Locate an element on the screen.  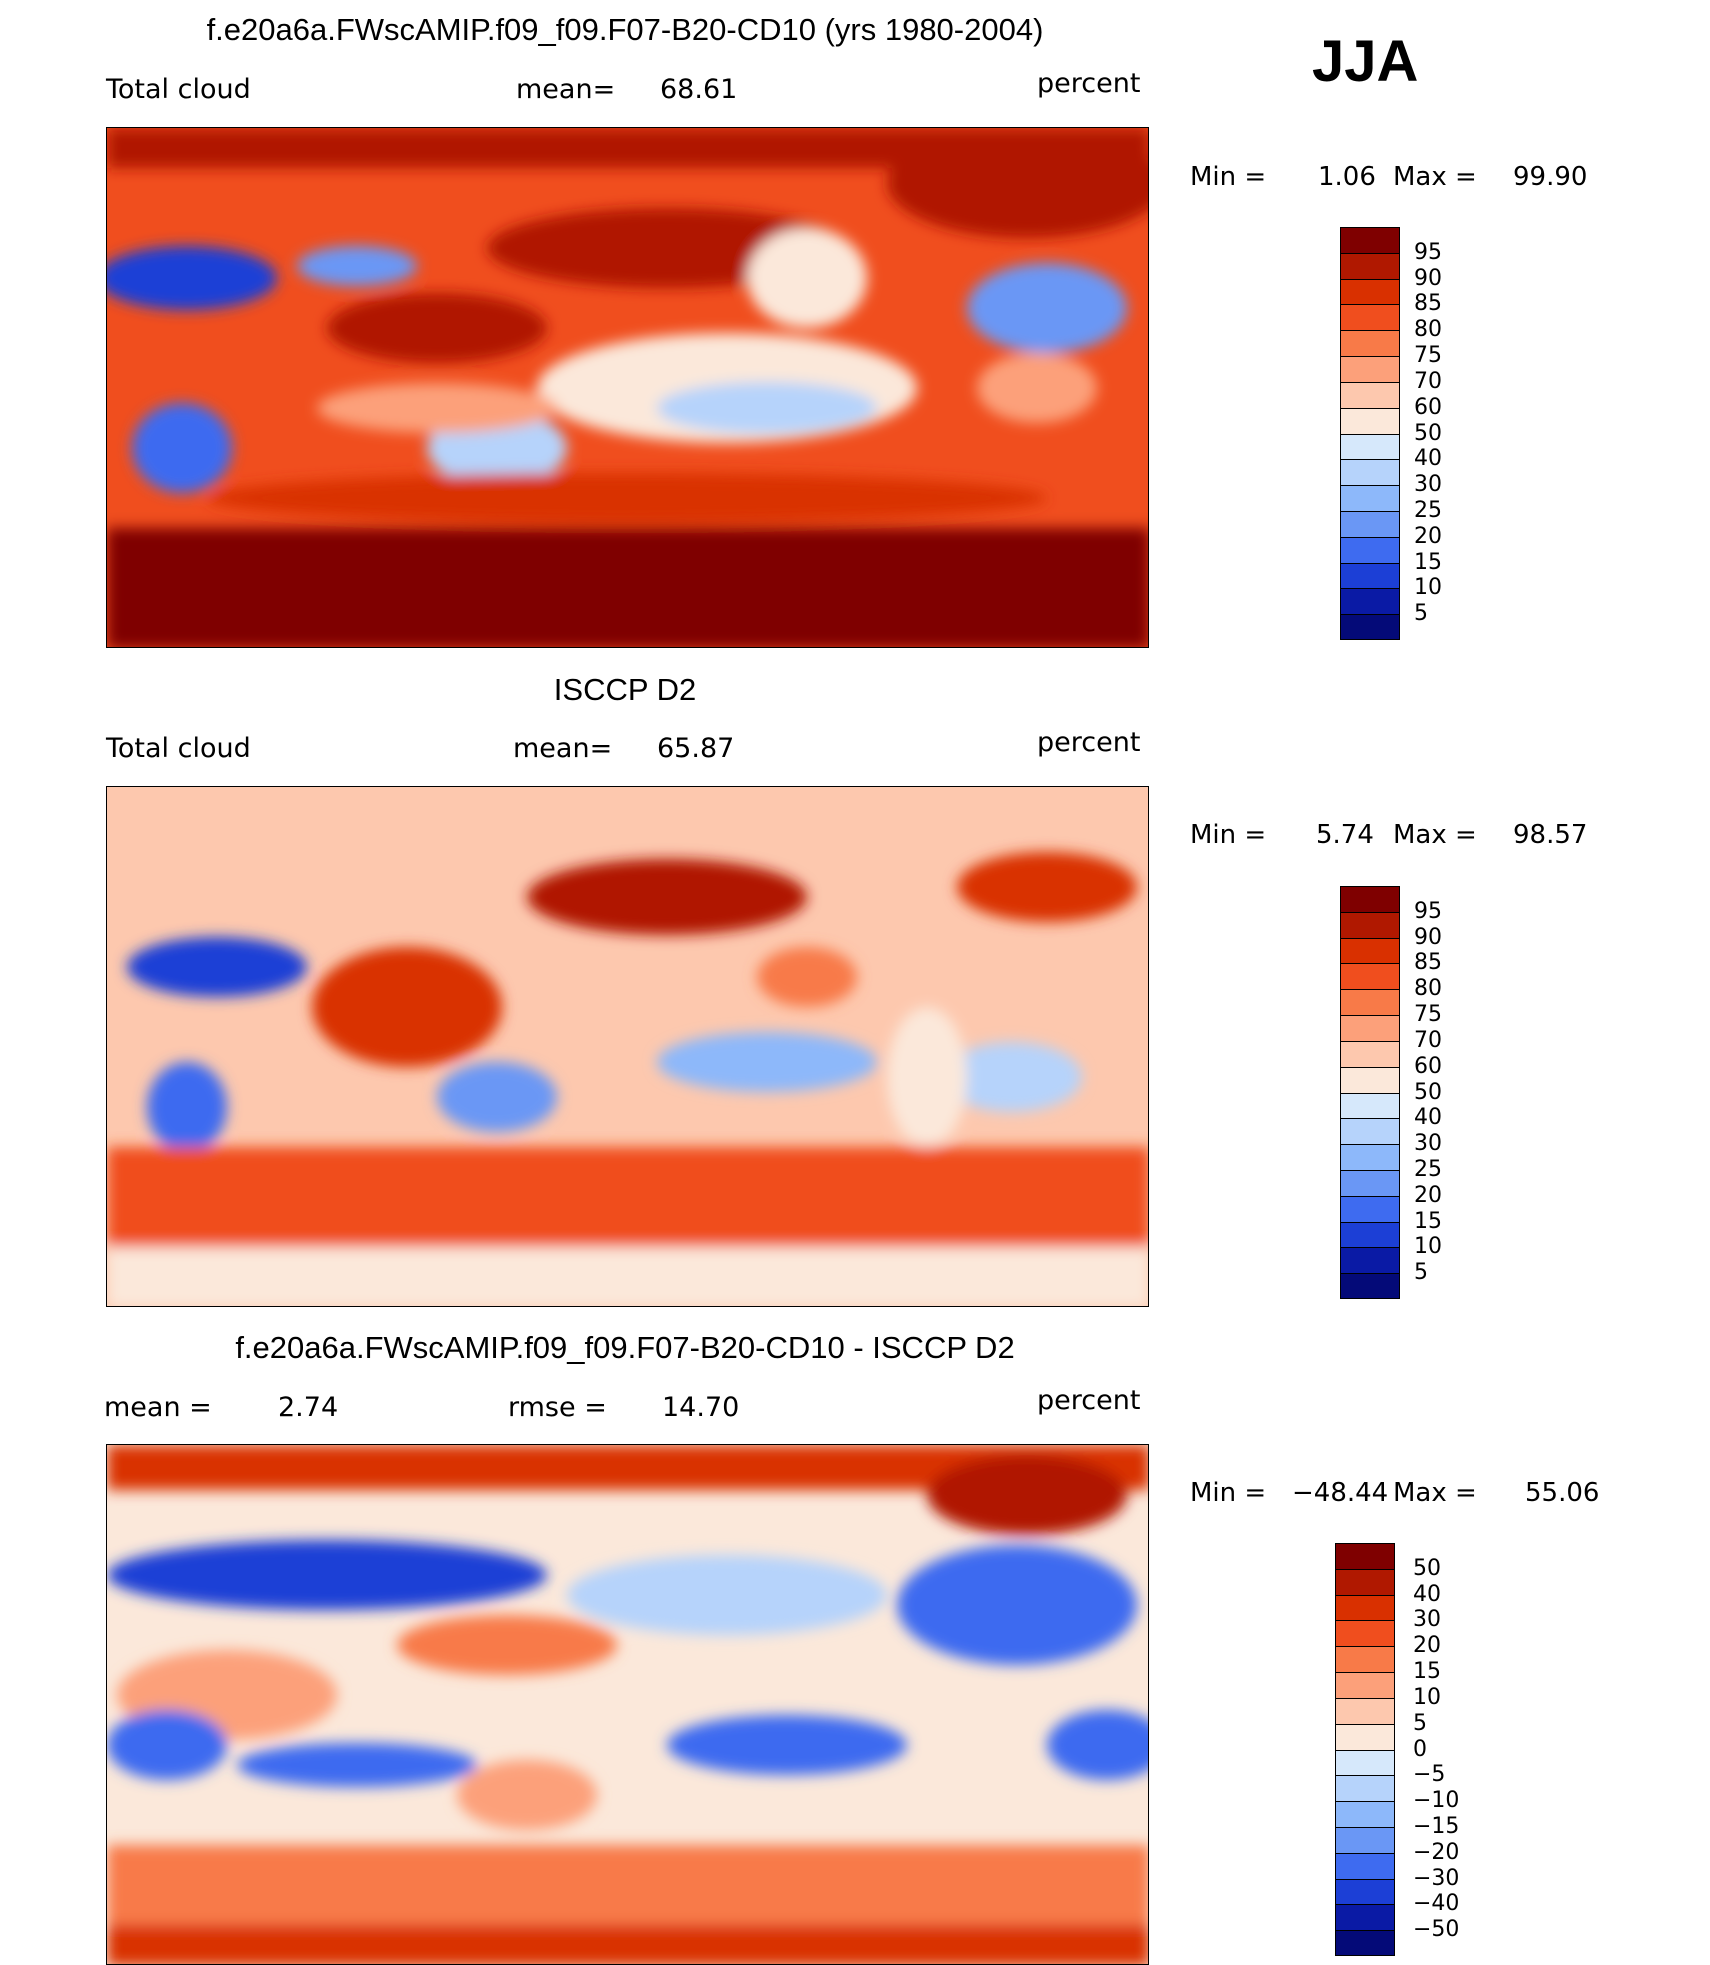
panel3-colorbar: 50 40 30 20 15 10 5 0 −5 −10 −15 −20 −30 −40 −50 is located at coordinates (1397, 1749).